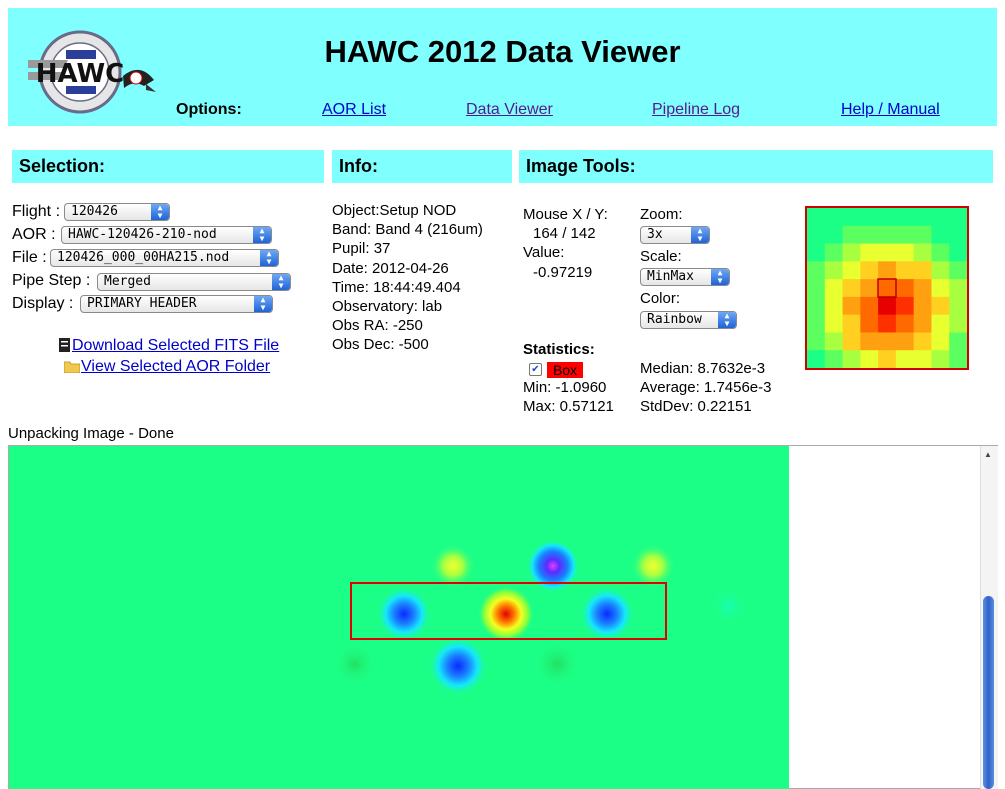 The height and width of the screenshot is (789, 1005). I want to click on scale-select-value: MinMax, so click(670, 276).